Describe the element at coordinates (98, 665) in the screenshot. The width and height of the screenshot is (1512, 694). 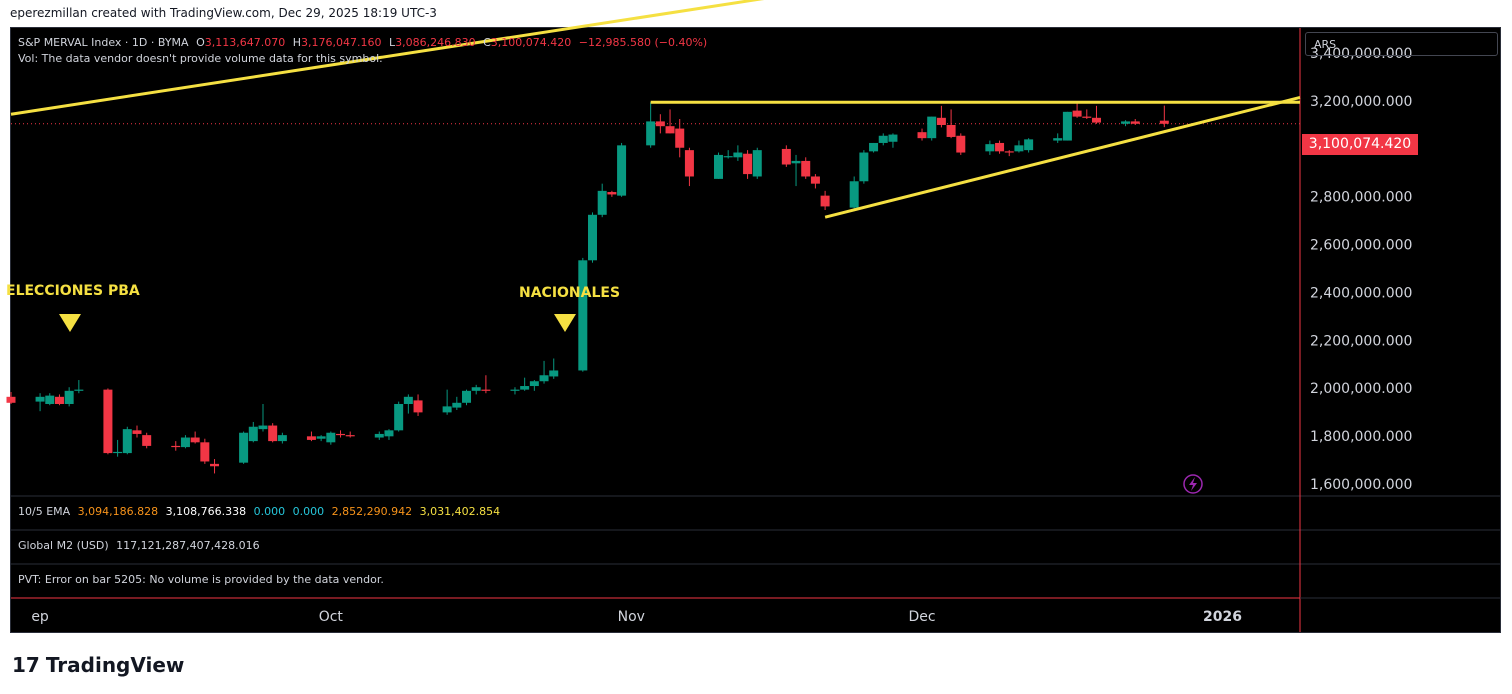
I see `tradingview-brand: 𝟭𝟳 TradingView` at that location.